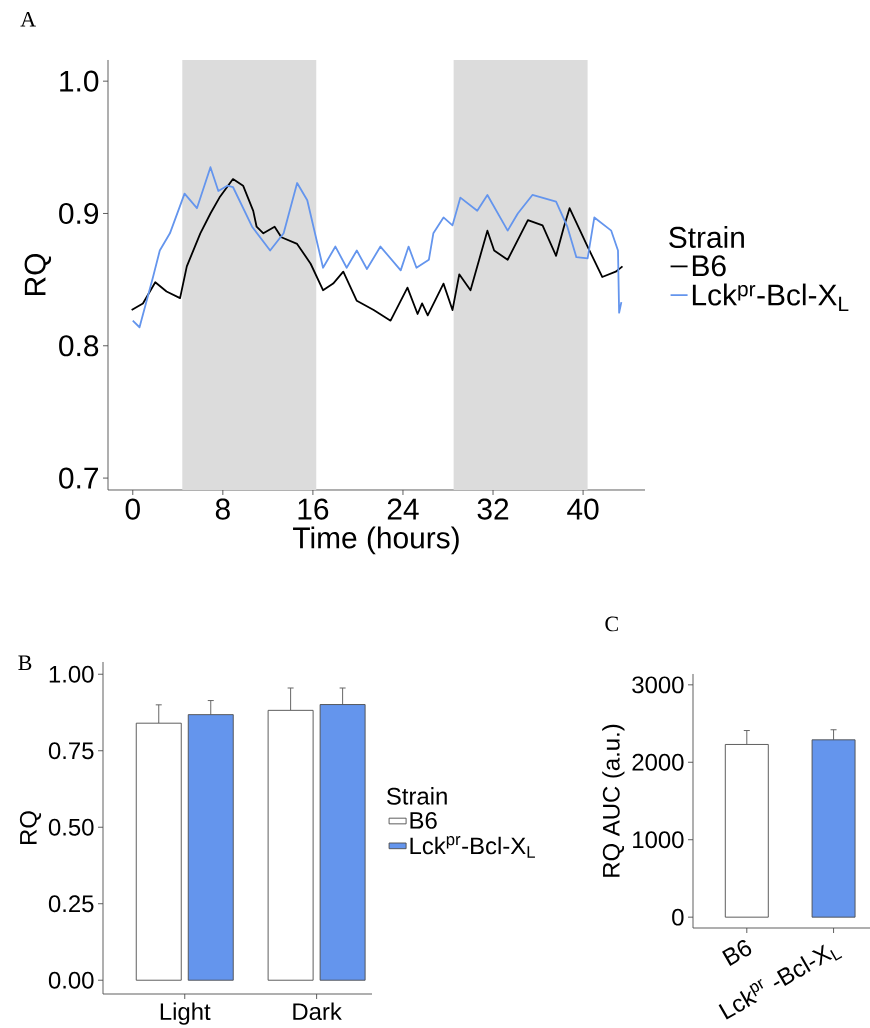 This screenshot has height=1028, width=870. What do you see at coordinates (71, 980) in the screenshot?
I see `y-tick-label: 0.00` at bounding box center [71, 980].